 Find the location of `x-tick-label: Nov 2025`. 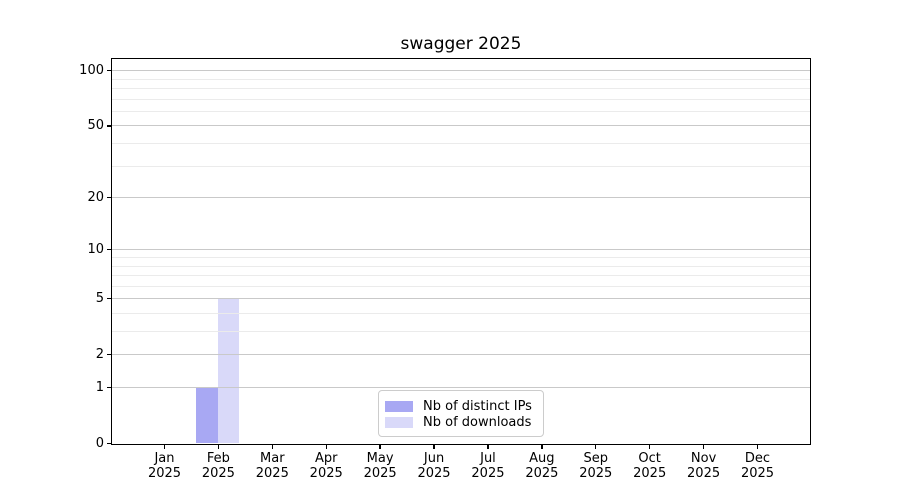

x-tick-label: Nov 2025 is located at coordinates (704, 466).